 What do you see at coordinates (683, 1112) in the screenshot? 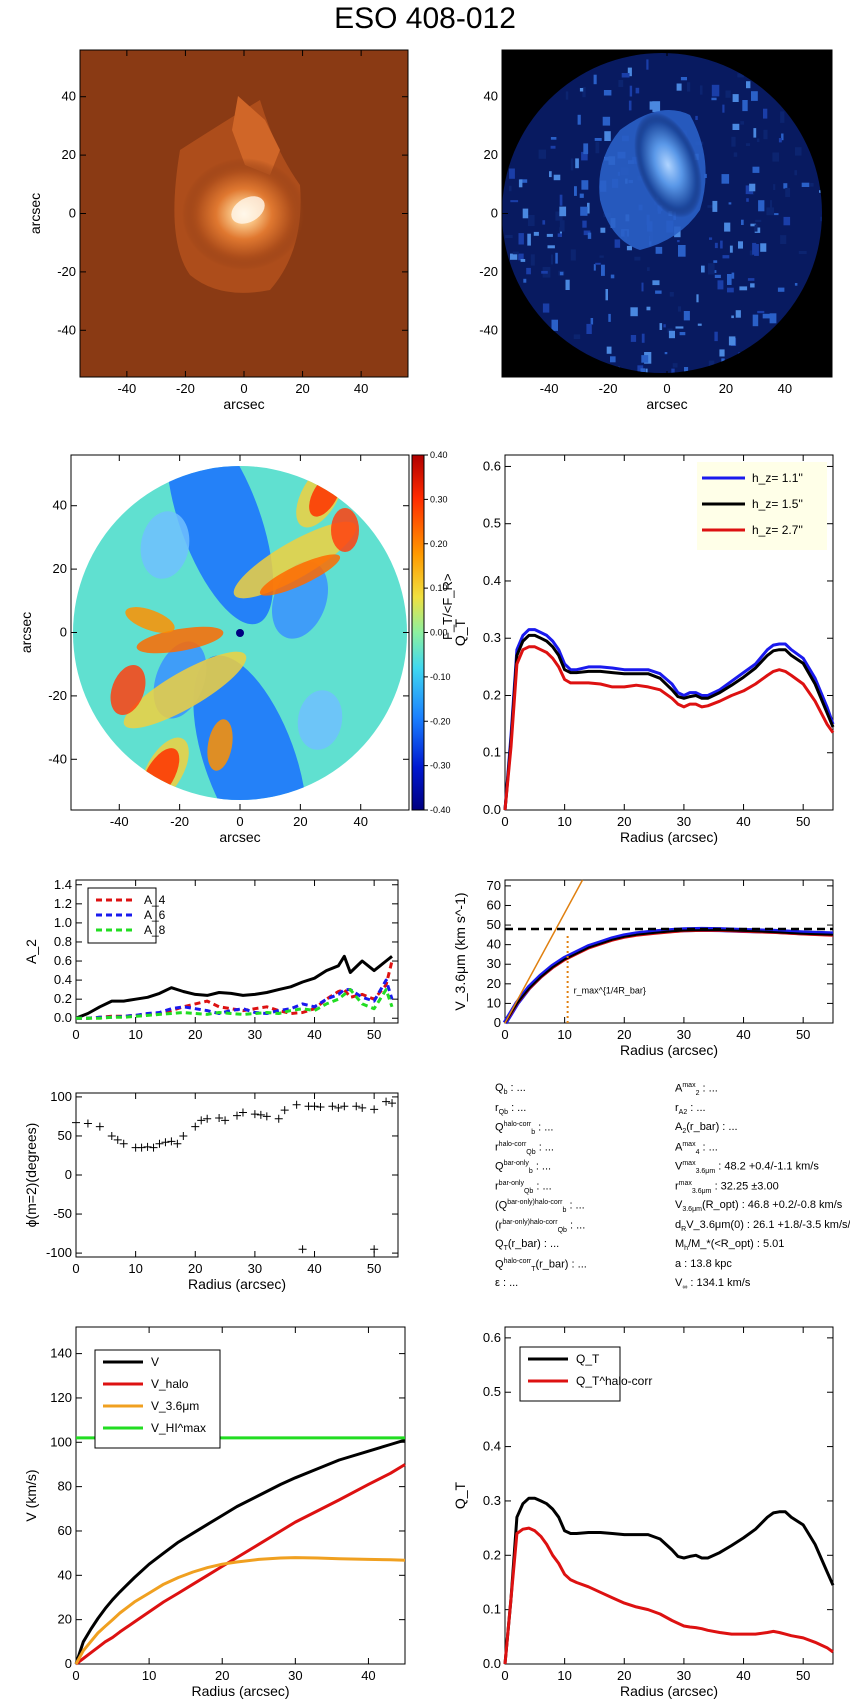
I see `parameter-subscript: A2` at bounding box center [683, 1112].